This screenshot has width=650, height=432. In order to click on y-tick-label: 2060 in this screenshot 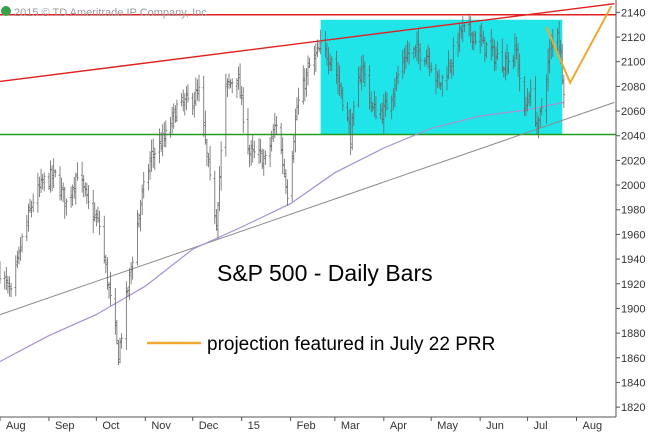, I will do `click(633, 112)`.